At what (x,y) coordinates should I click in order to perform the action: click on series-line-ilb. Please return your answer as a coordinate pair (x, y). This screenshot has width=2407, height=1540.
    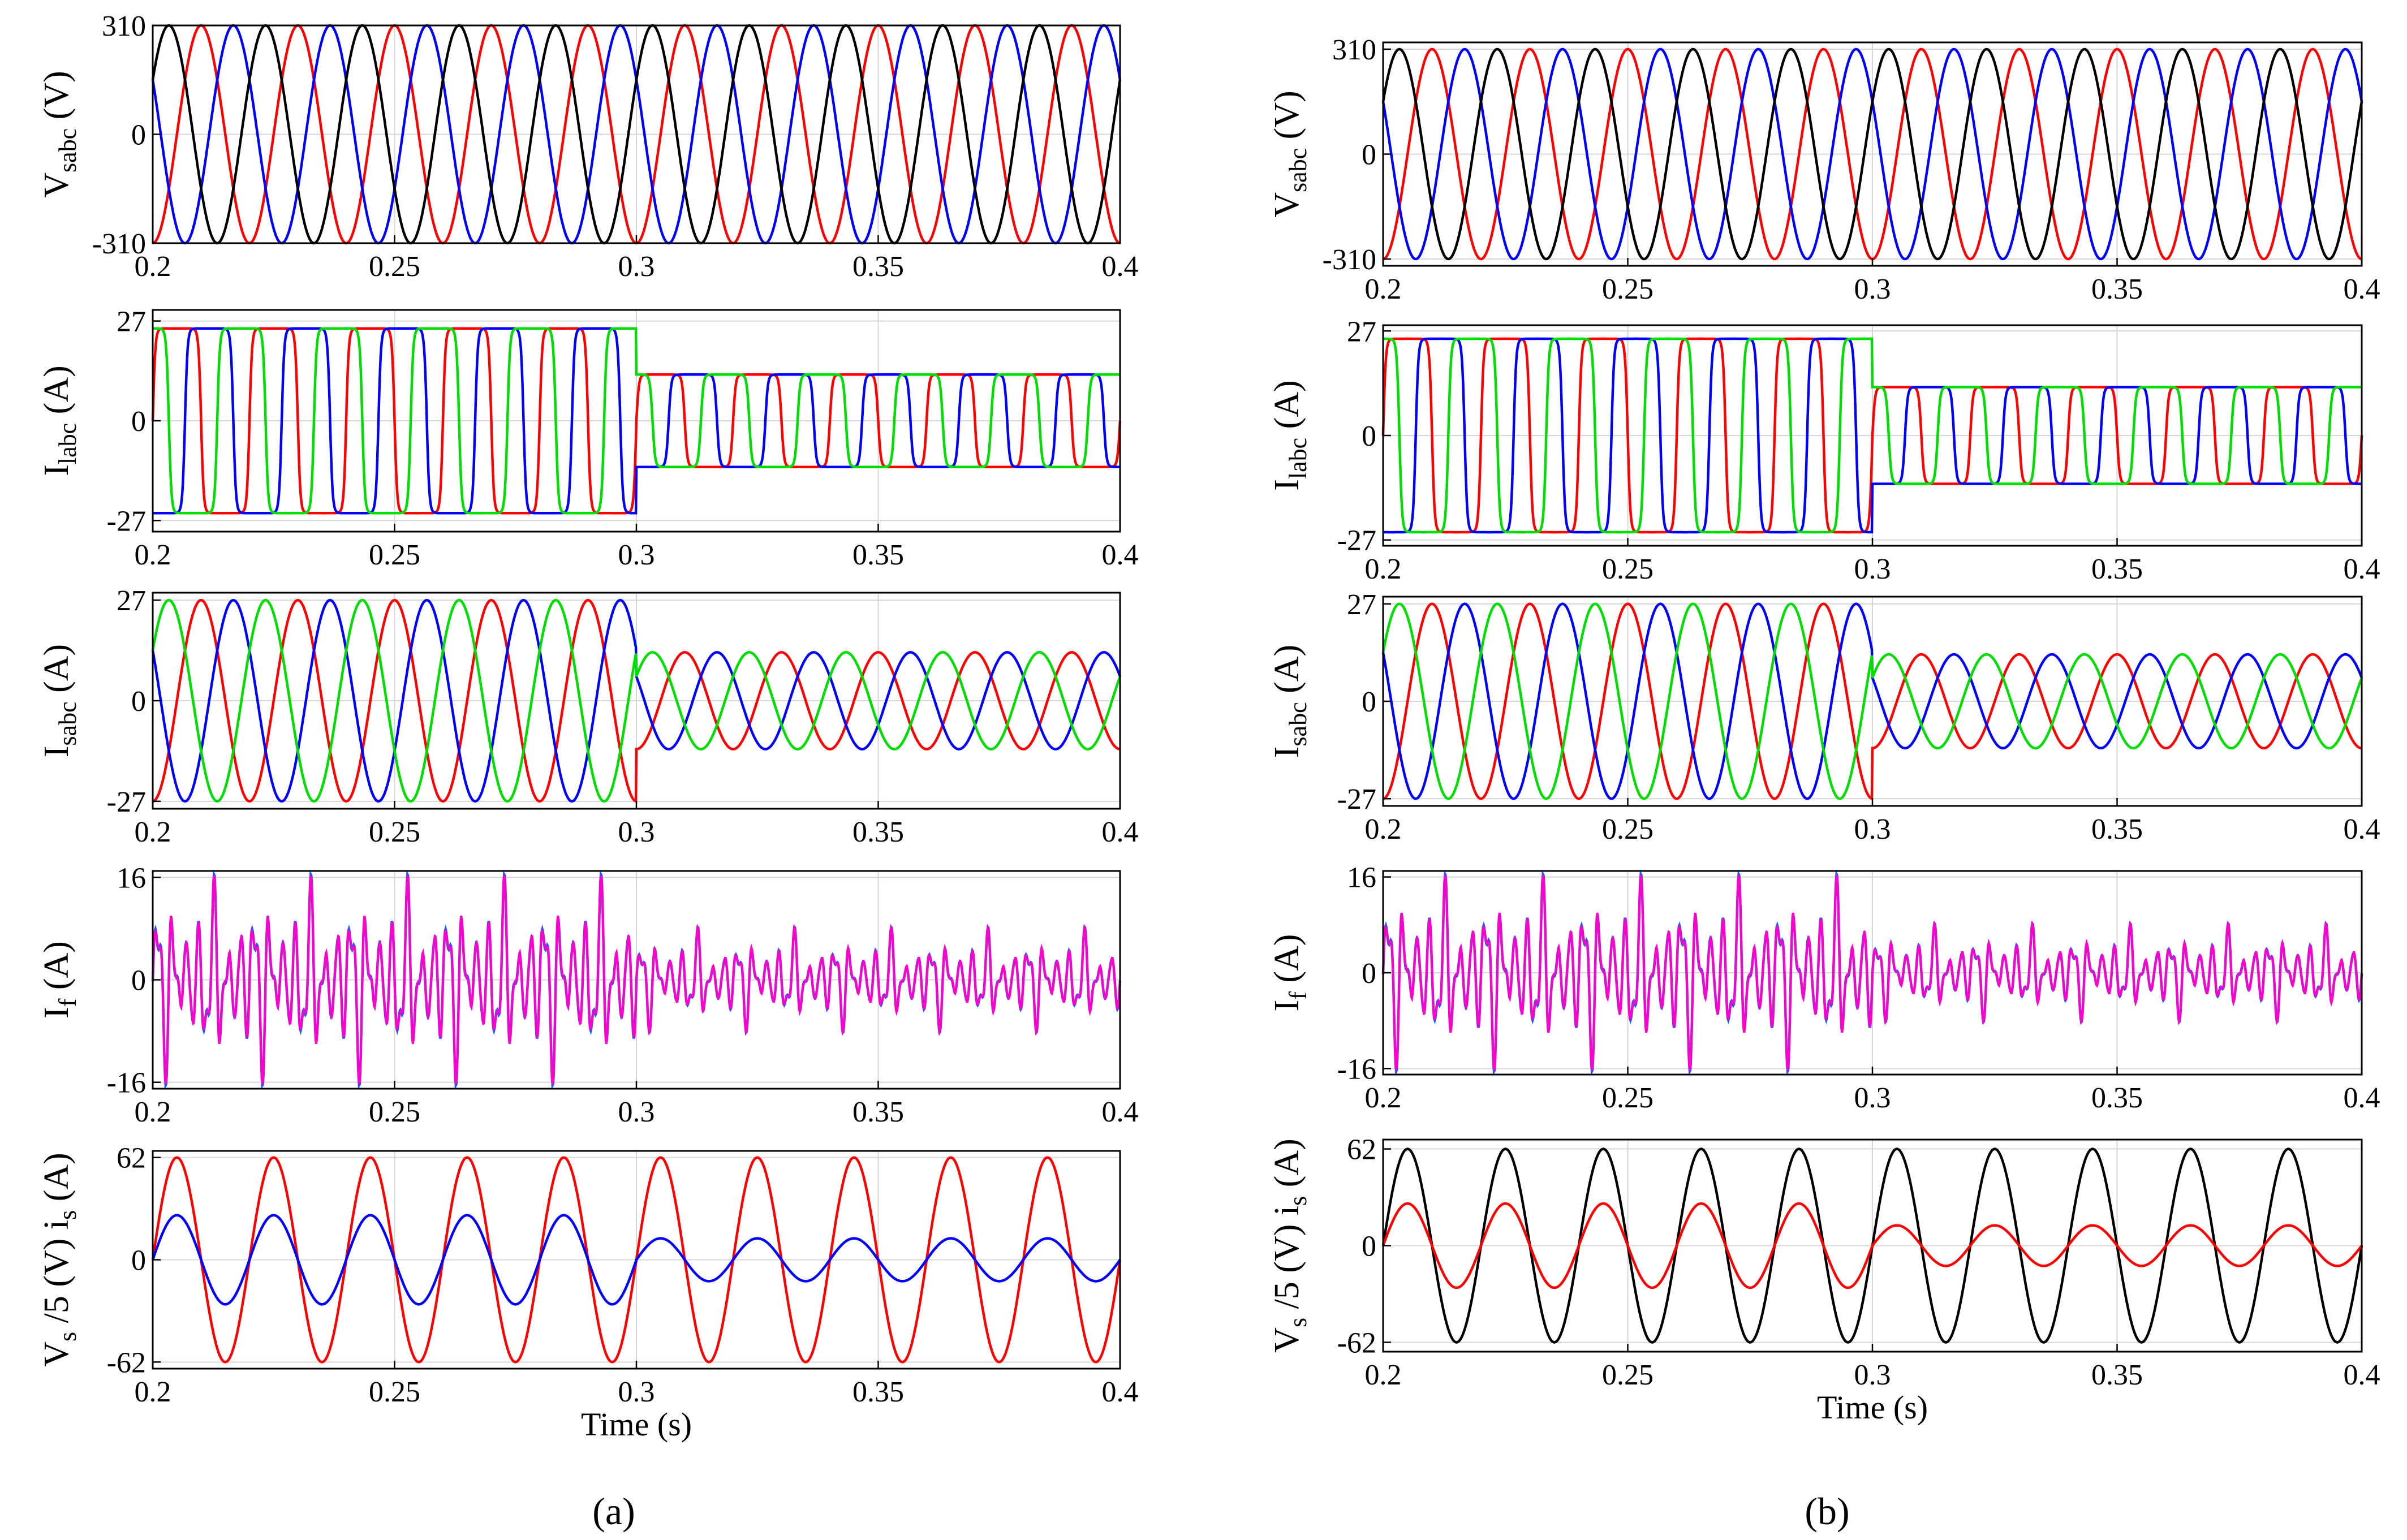
    Looking at the image, I should click on (1872, 435).